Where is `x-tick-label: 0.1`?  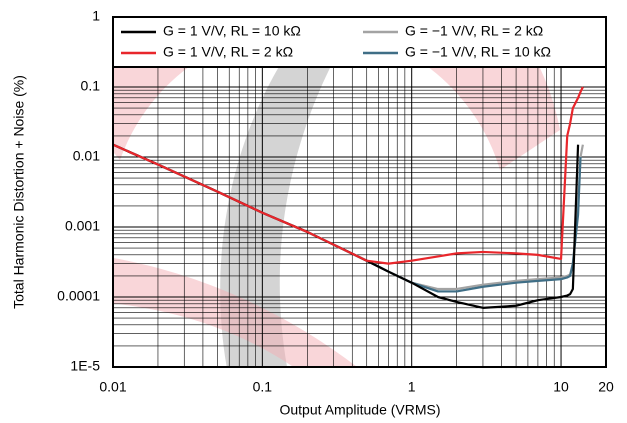 x-tick-label: 0.1 is located at coordinates (263, 387).